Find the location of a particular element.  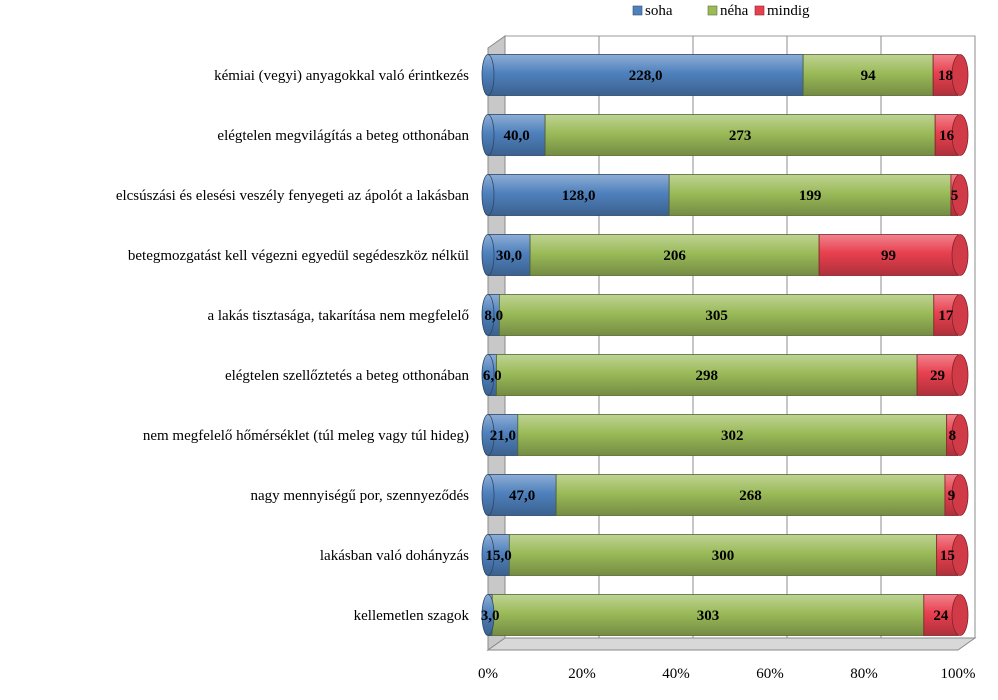

x-tick-label: 80% is located at coordinates (864, 674).